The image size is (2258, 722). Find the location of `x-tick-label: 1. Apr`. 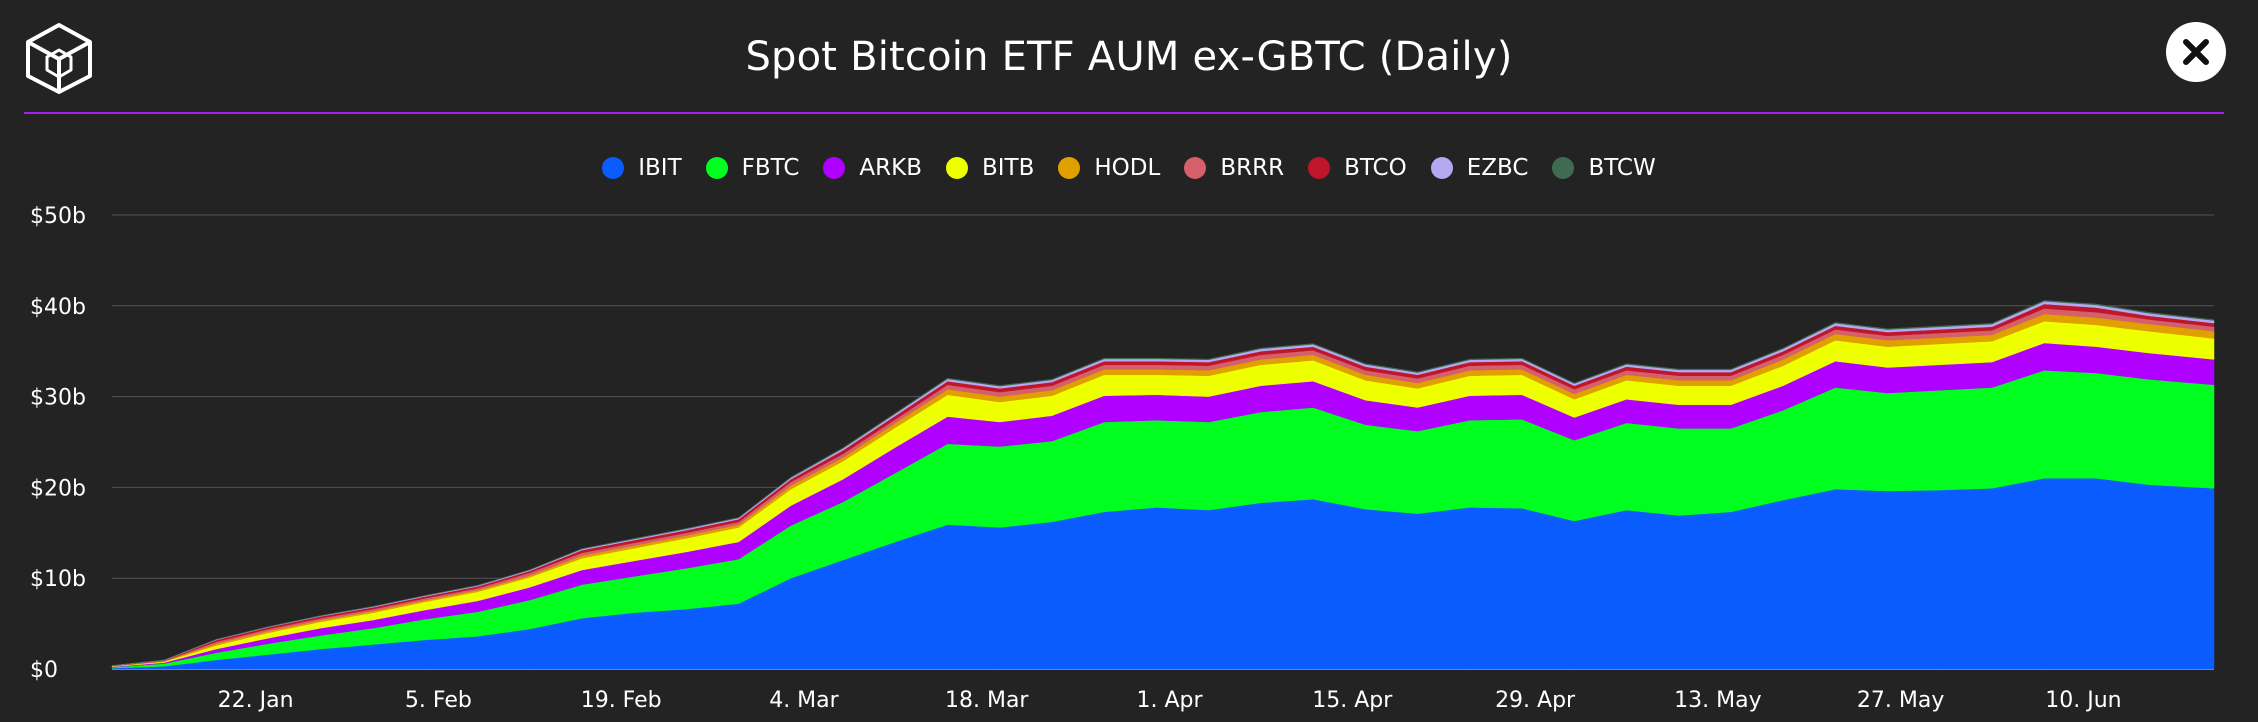

x-tick-label: 1. Apr is located at coordinates (1170, 700).